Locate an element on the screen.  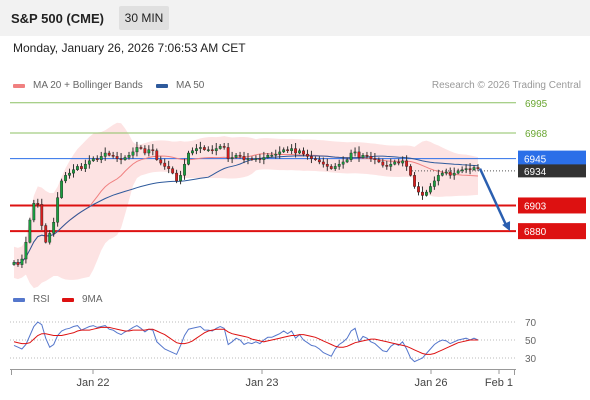
x-tick-label: Jan 23 is located at coordinates (261, 383).